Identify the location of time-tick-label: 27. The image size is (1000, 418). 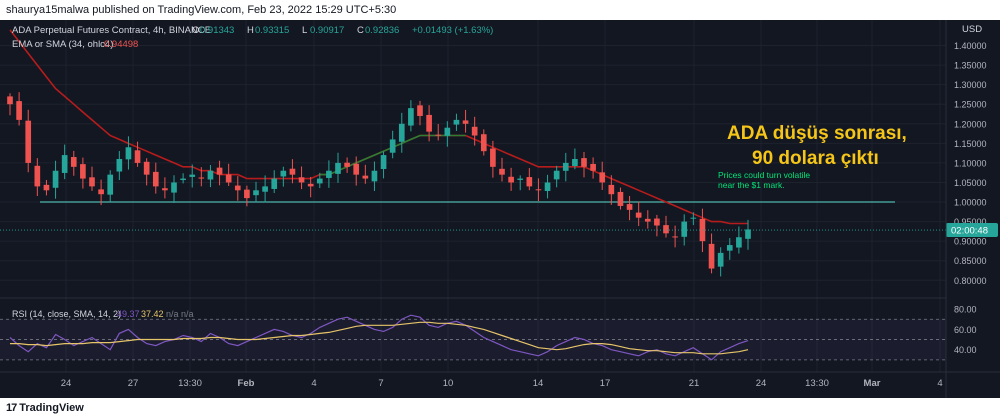
(133, 383).